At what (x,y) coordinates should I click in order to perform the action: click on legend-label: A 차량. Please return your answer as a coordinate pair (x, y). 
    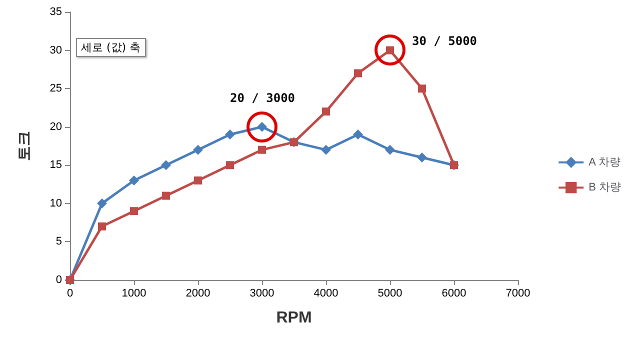
    Looking at the image, I should click on (604, 162).